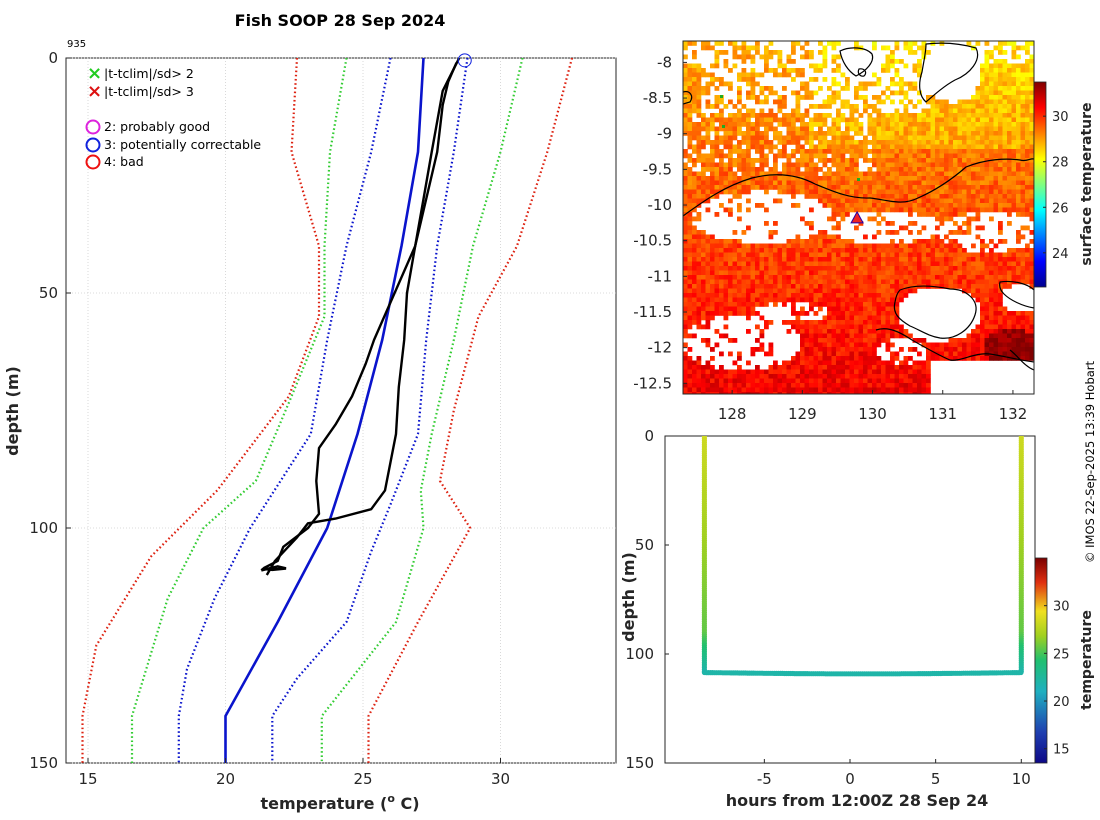 This screenshot has width=1100, height=820. I want to click on legend-flag-3-label: |t-tclim|/sd> 3, so click(149, 91).